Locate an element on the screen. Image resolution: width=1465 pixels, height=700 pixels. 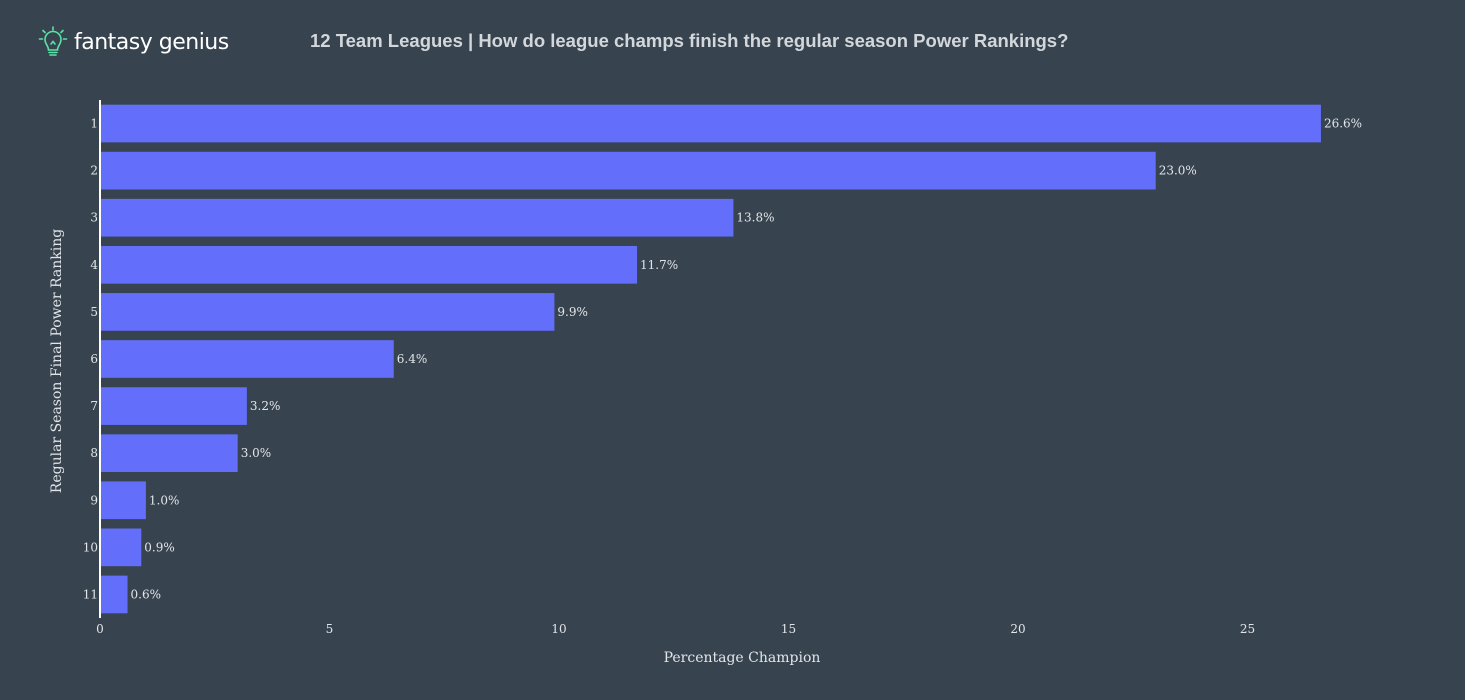
data-label-11: 0.6% is located at coordinates (146, 594).